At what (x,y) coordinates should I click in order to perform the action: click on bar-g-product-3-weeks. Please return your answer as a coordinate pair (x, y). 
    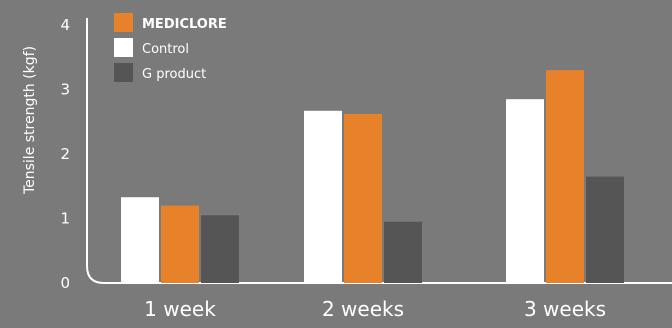
    Looking at the image, I should click on (605, 229).